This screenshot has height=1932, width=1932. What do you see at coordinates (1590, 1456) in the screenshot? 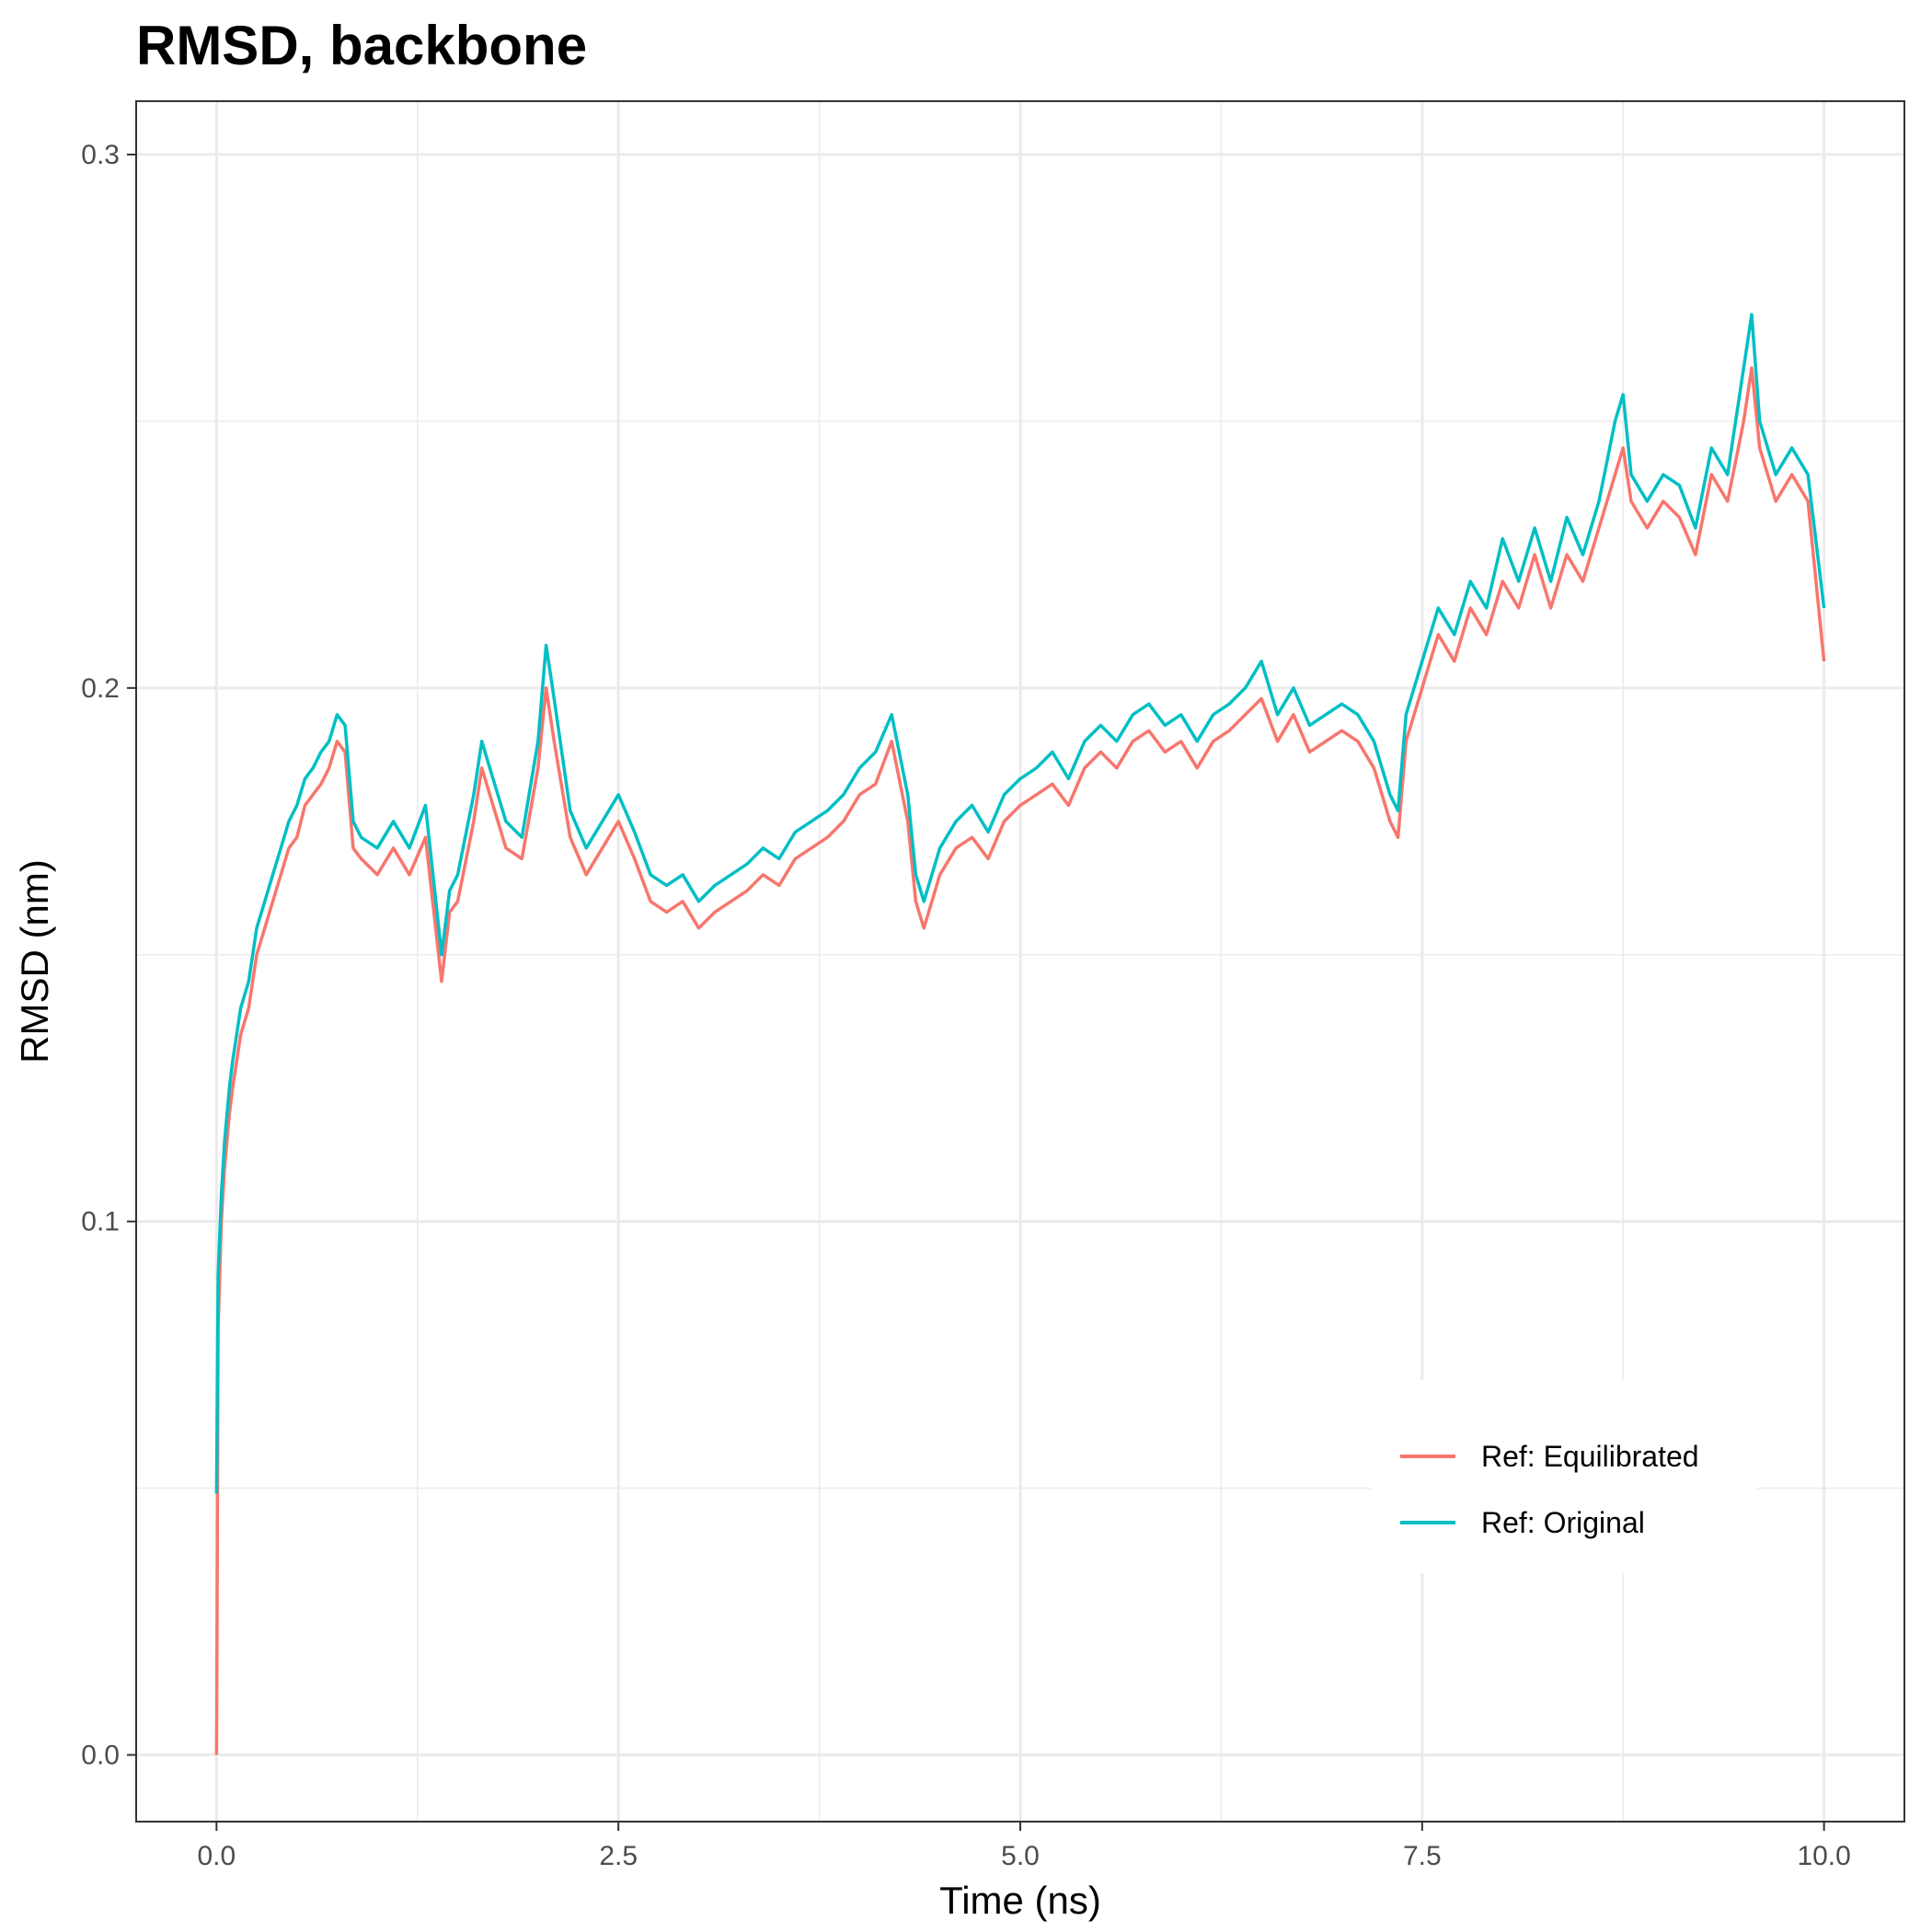
I see `legend-label-equilibrated: Ref: Equilibrated` at bounding box center [1590, 1456].